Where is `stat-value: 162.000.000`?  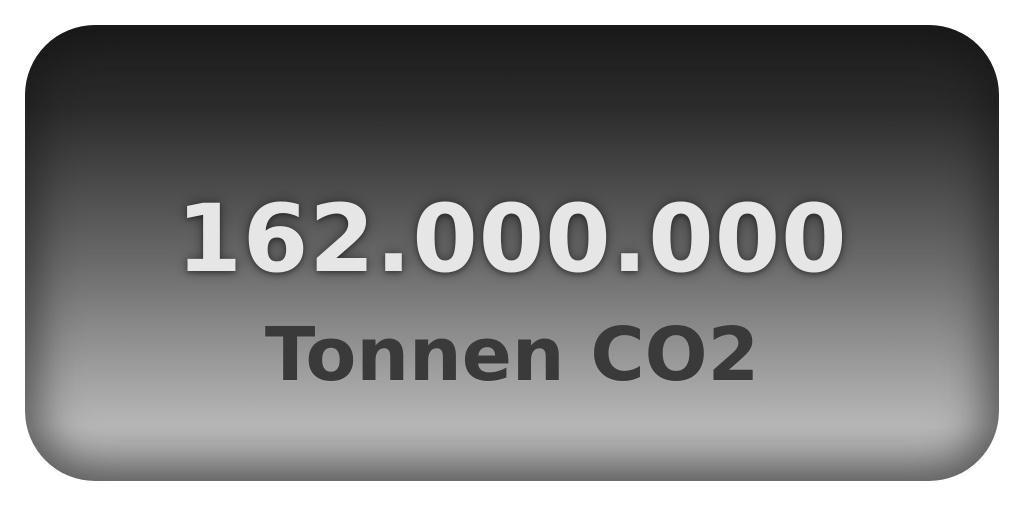 stat-value: 162.000.000 is located at coordinates (512, 239).